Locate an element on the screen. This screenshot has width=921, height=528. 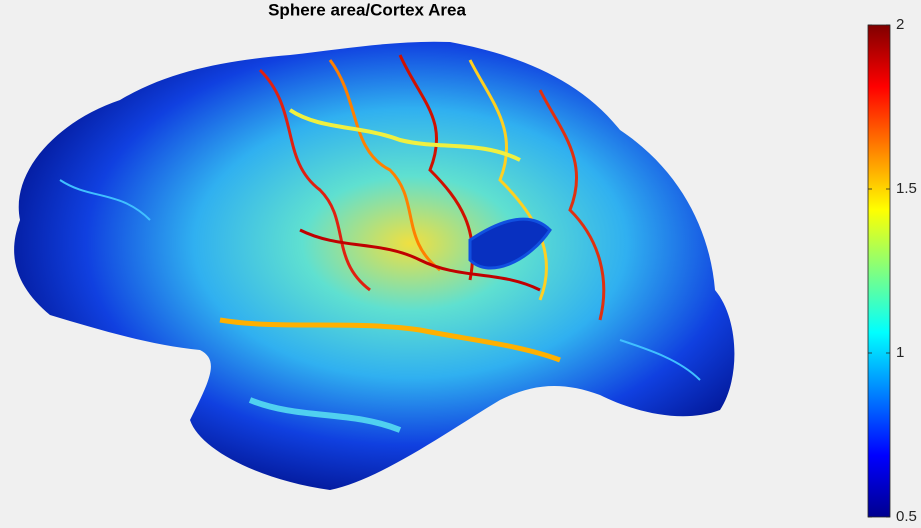
chart-title: Sphere area/Cortex Area is located at coordinates (367, 9).